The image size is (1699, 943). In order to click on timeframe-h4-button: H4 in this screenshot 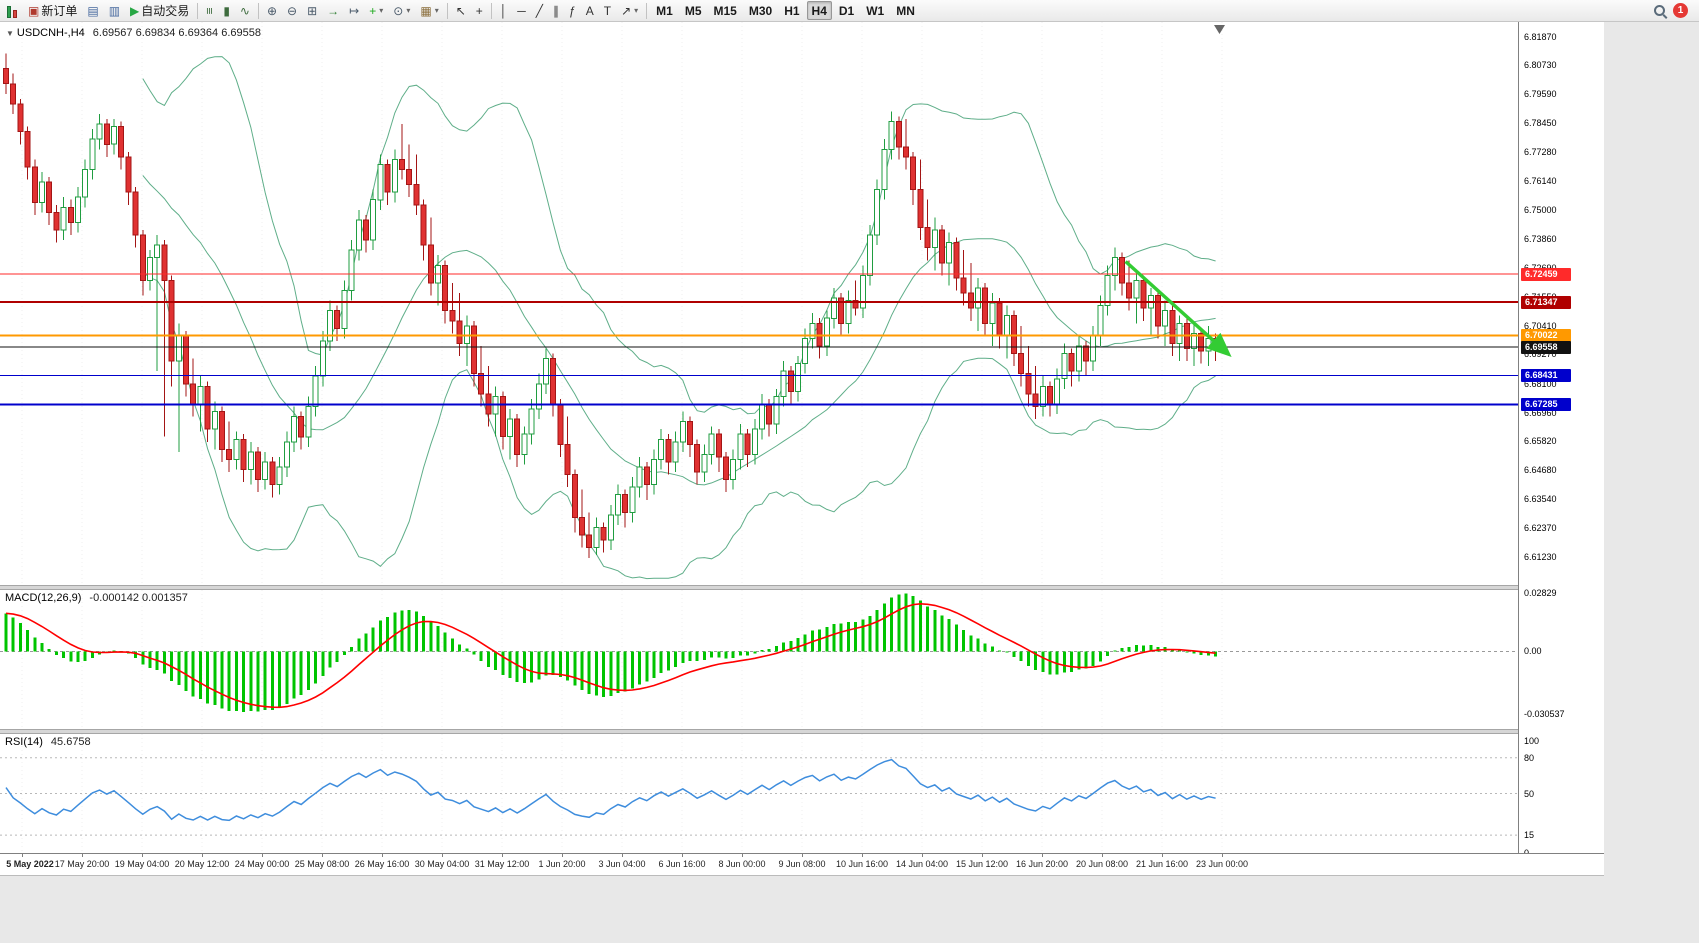, I will do `click(819, 10)`.